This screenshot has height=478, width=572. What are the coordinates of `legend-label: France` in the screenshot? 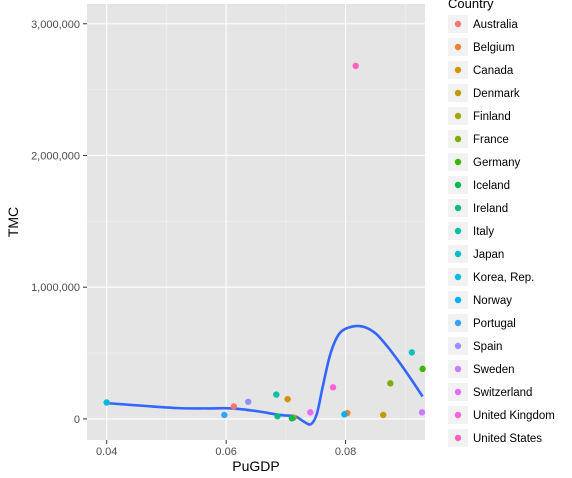 It's located at (491, 140).